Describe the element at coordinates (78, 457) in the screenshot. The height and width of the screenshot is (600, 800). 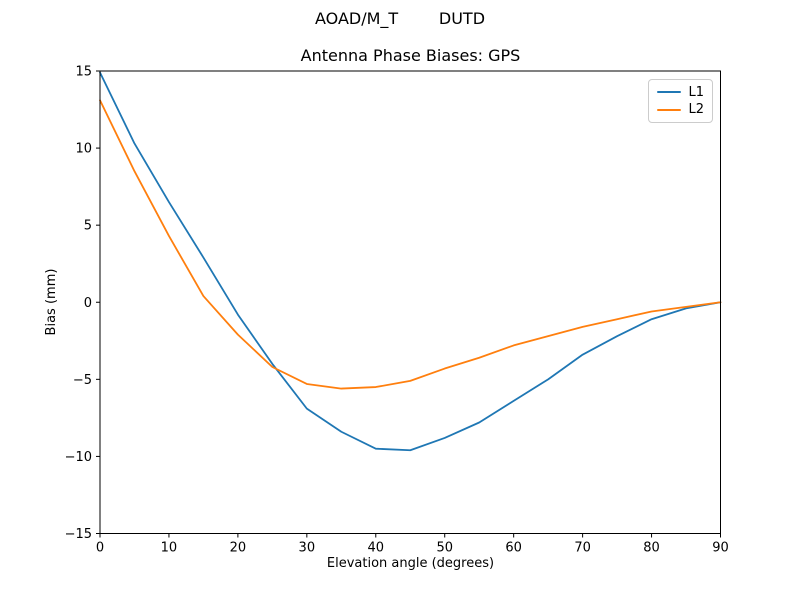
I see `y-tick-label: −10` at that location.